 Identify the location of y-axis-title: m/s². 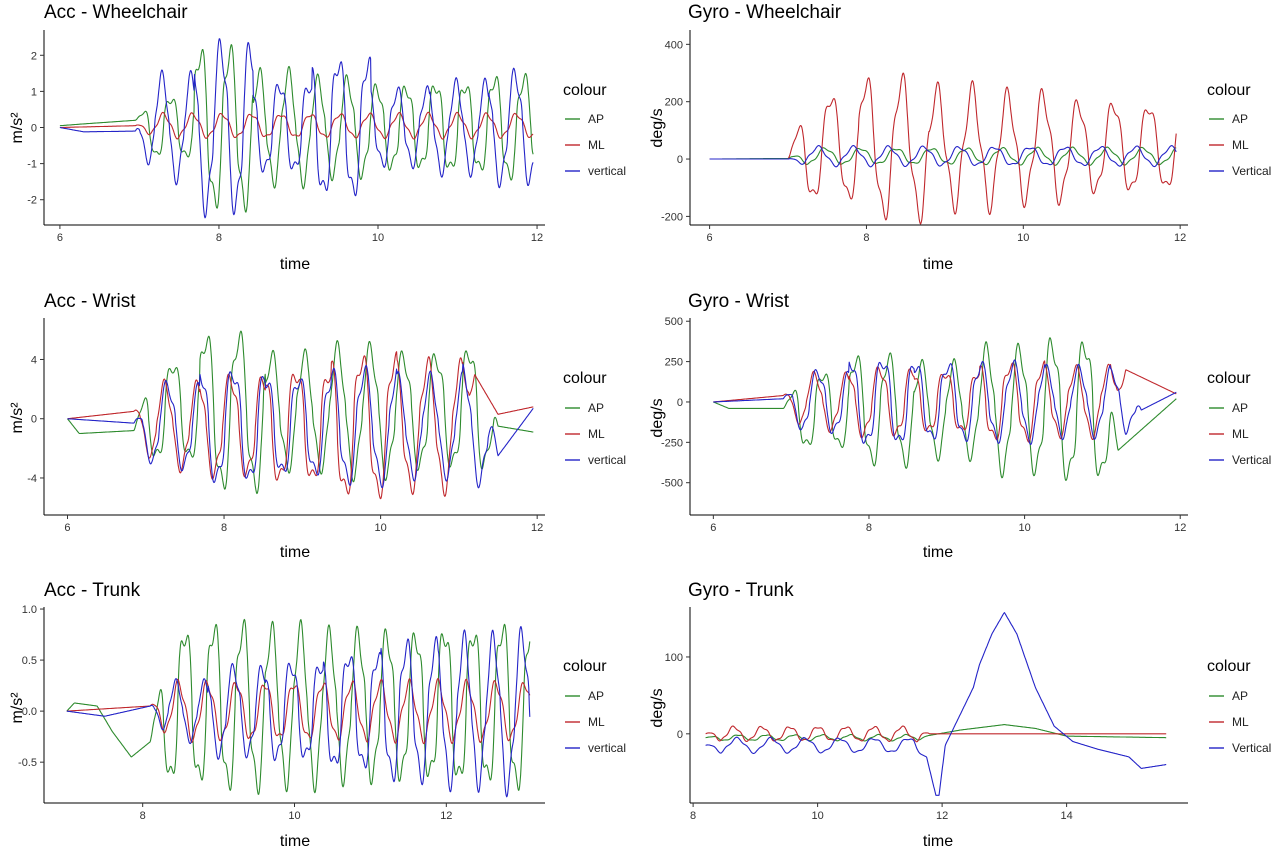
(17, 128).